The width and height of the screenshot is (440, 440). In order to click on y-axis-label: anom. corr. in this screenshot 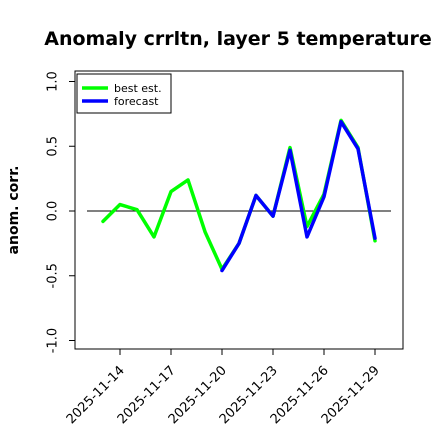, I will do `click(14, 210)`.